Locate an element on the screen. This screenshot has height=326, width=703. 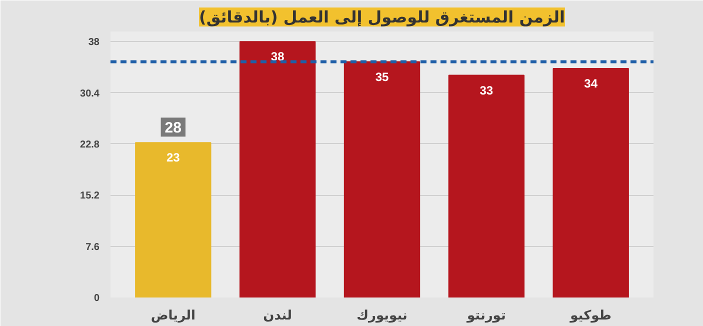
y-tick-label: 38 is located at coordinates (94, 42).